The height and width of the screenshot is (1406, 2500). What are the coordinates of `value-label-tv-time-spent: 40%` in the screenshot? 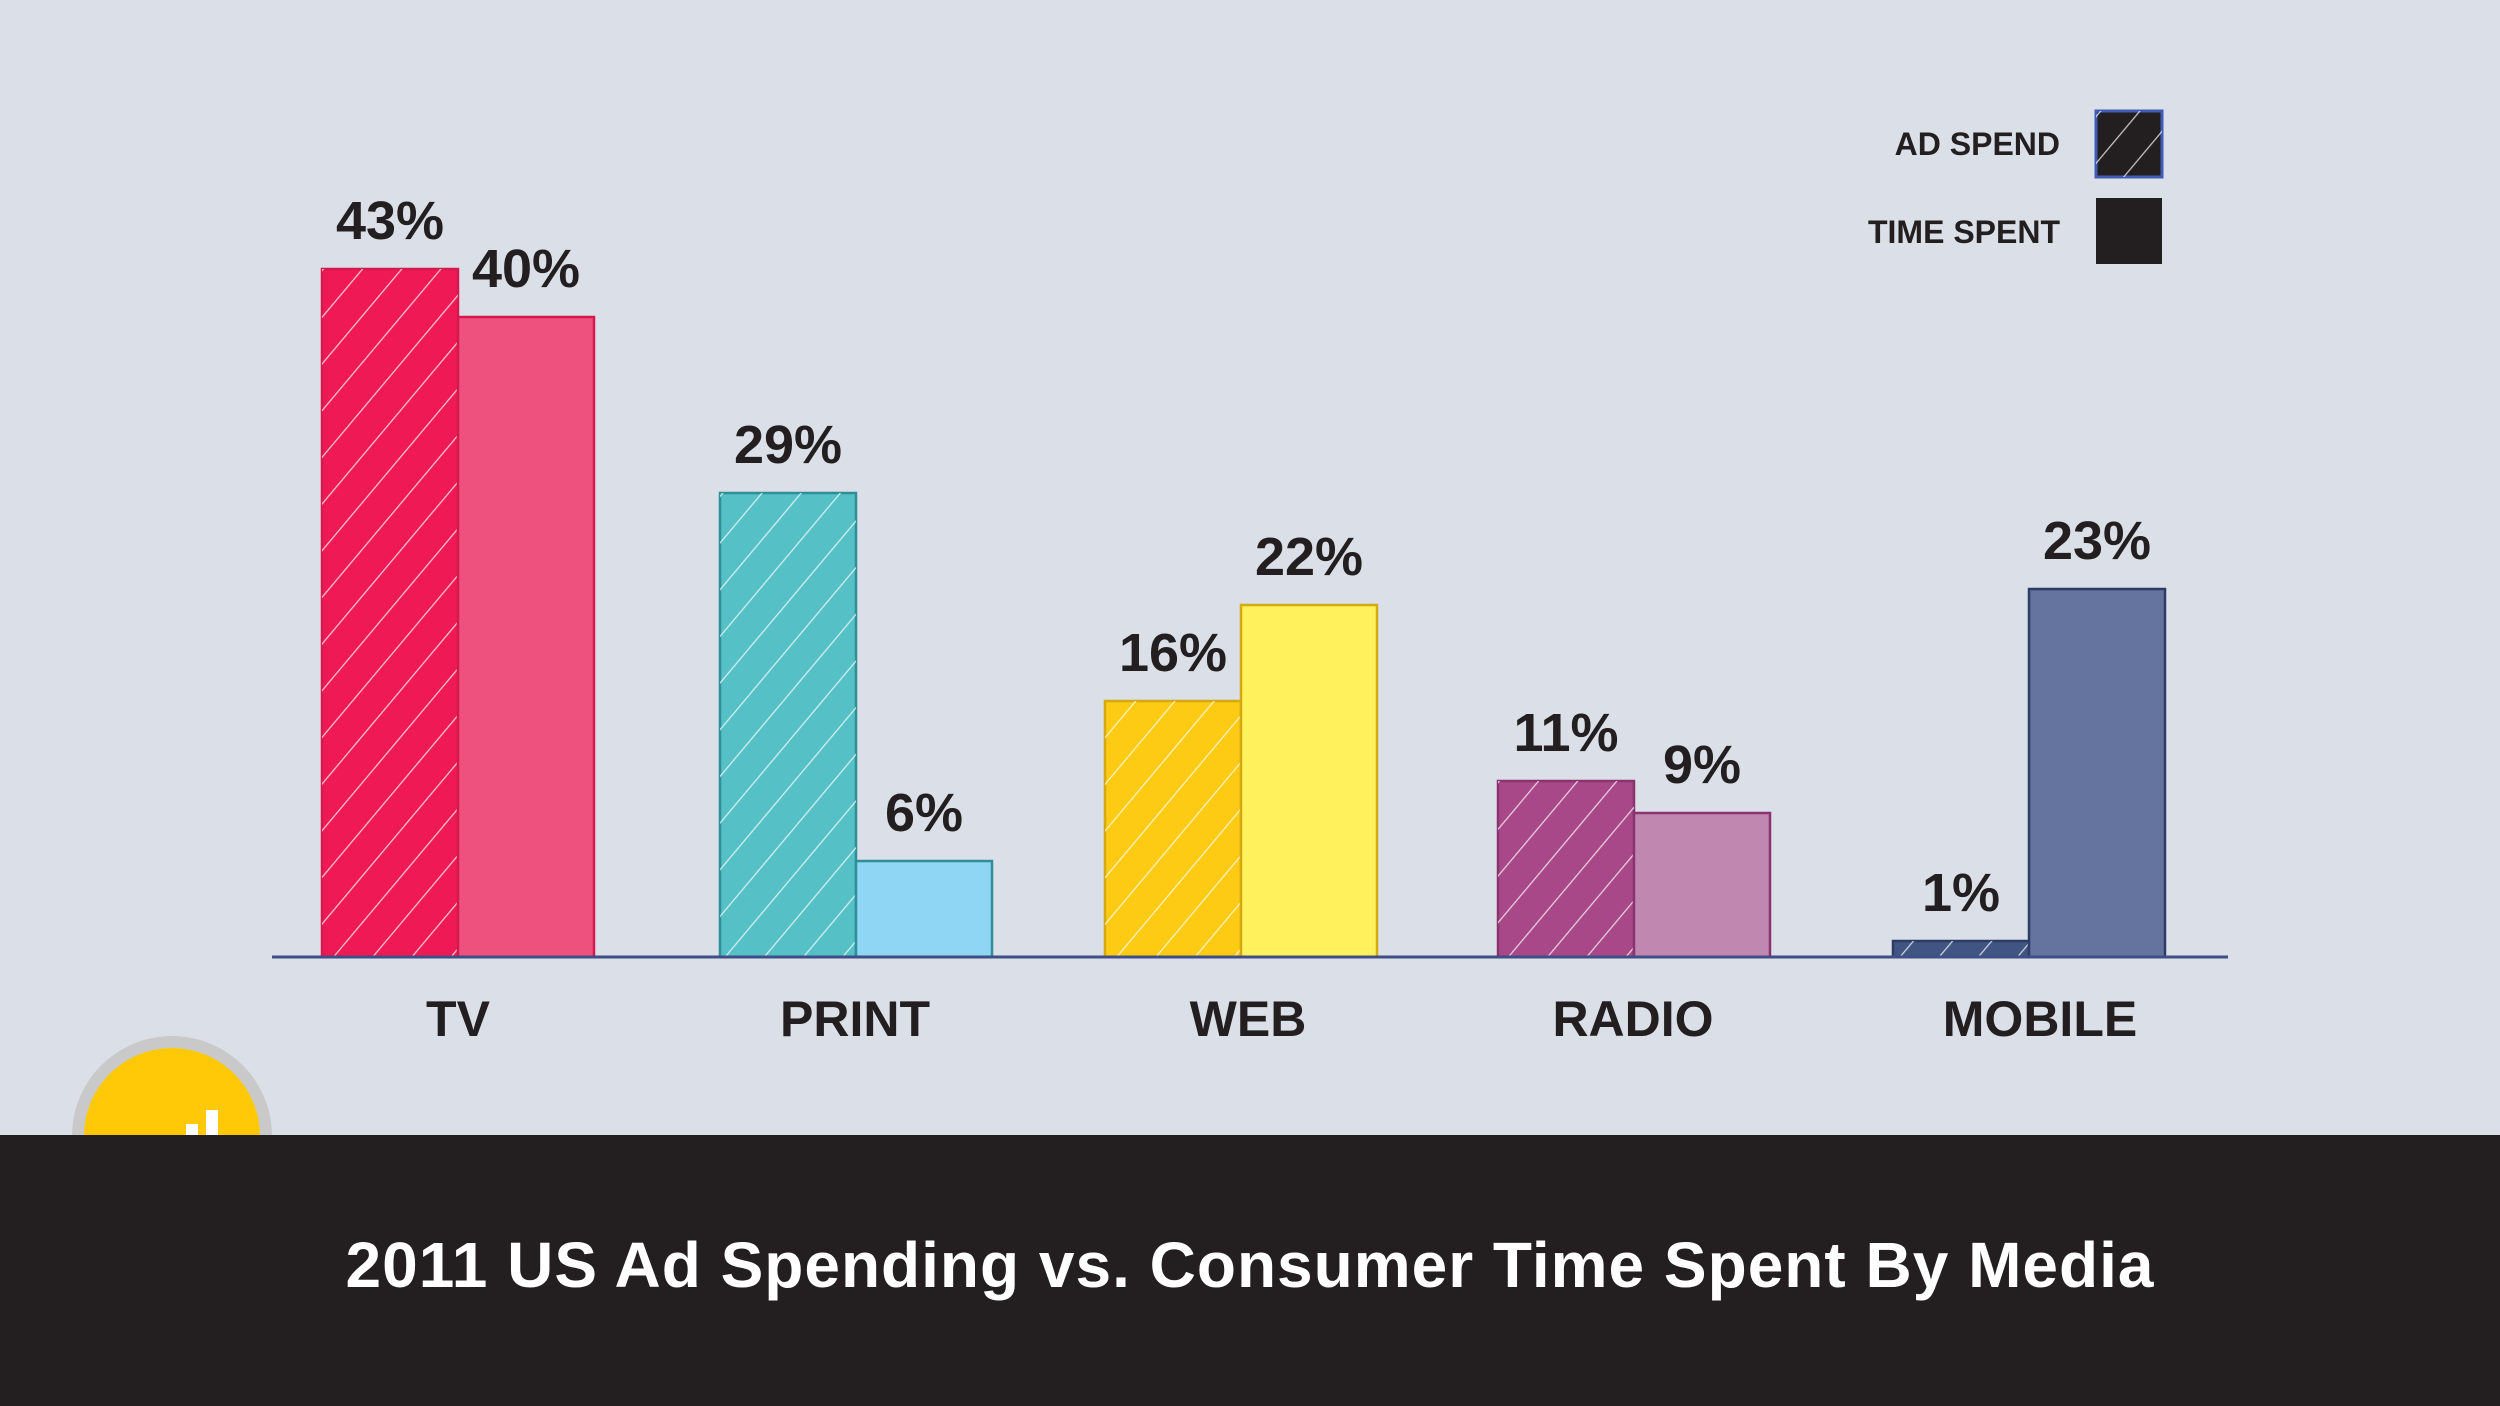 It's located at (526, 269).